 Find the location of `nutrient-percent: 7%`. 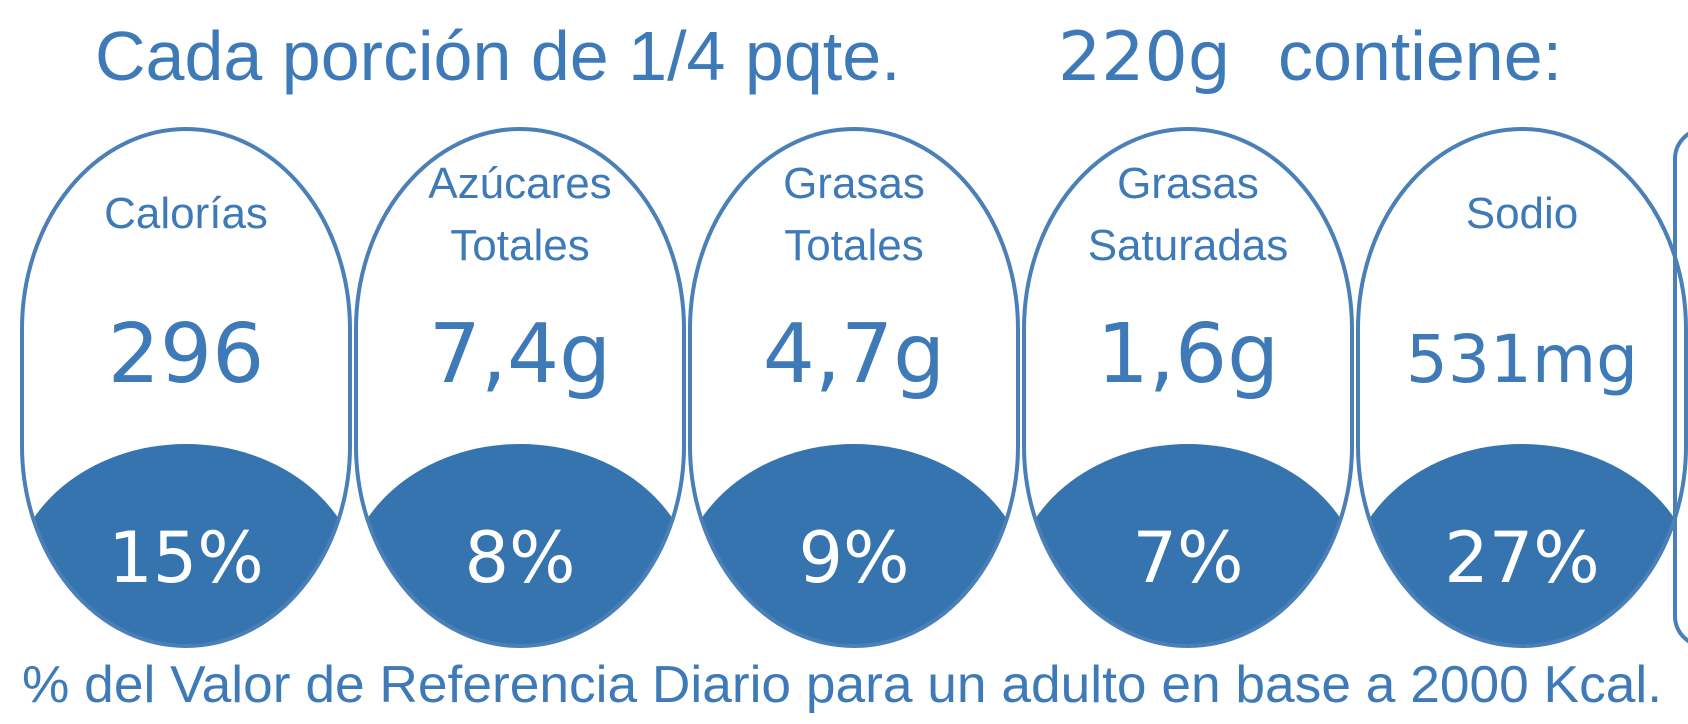

nutrient-percent: 7% is located at coordinates (1187, 558).